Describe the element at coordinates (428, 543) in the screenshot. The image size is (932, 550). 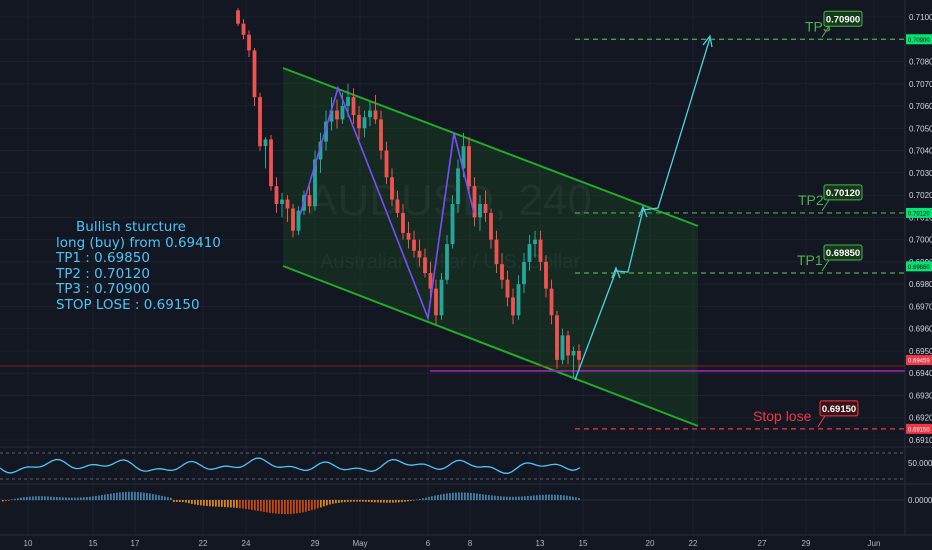
I see `time-tick-label: 6` at that location.